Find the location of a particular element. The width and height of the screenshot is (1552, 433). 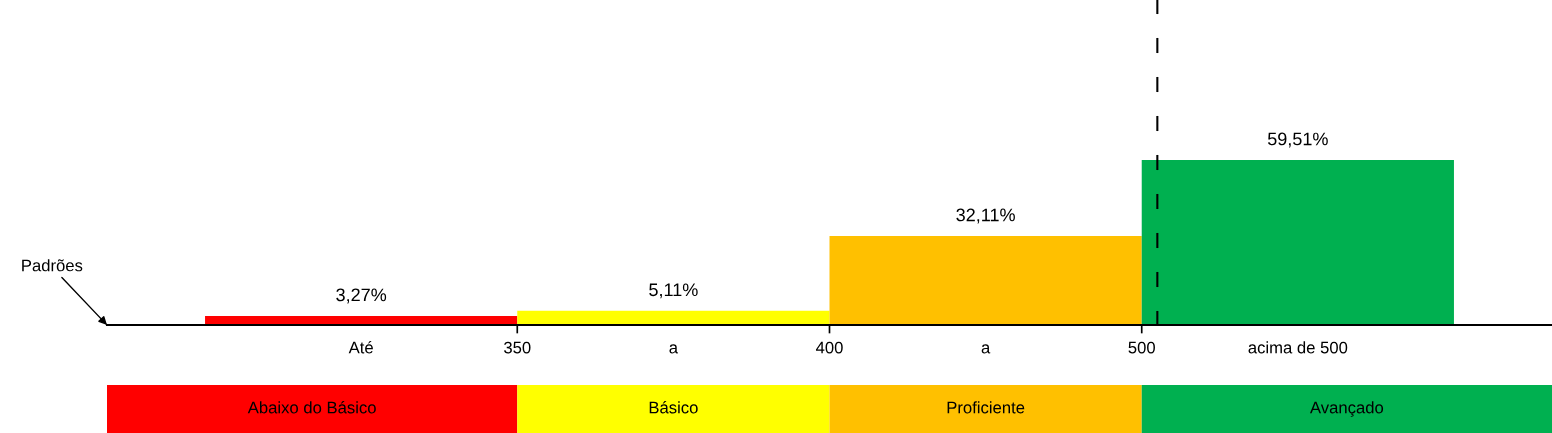

text: Até is located at coordinates (360, 347).